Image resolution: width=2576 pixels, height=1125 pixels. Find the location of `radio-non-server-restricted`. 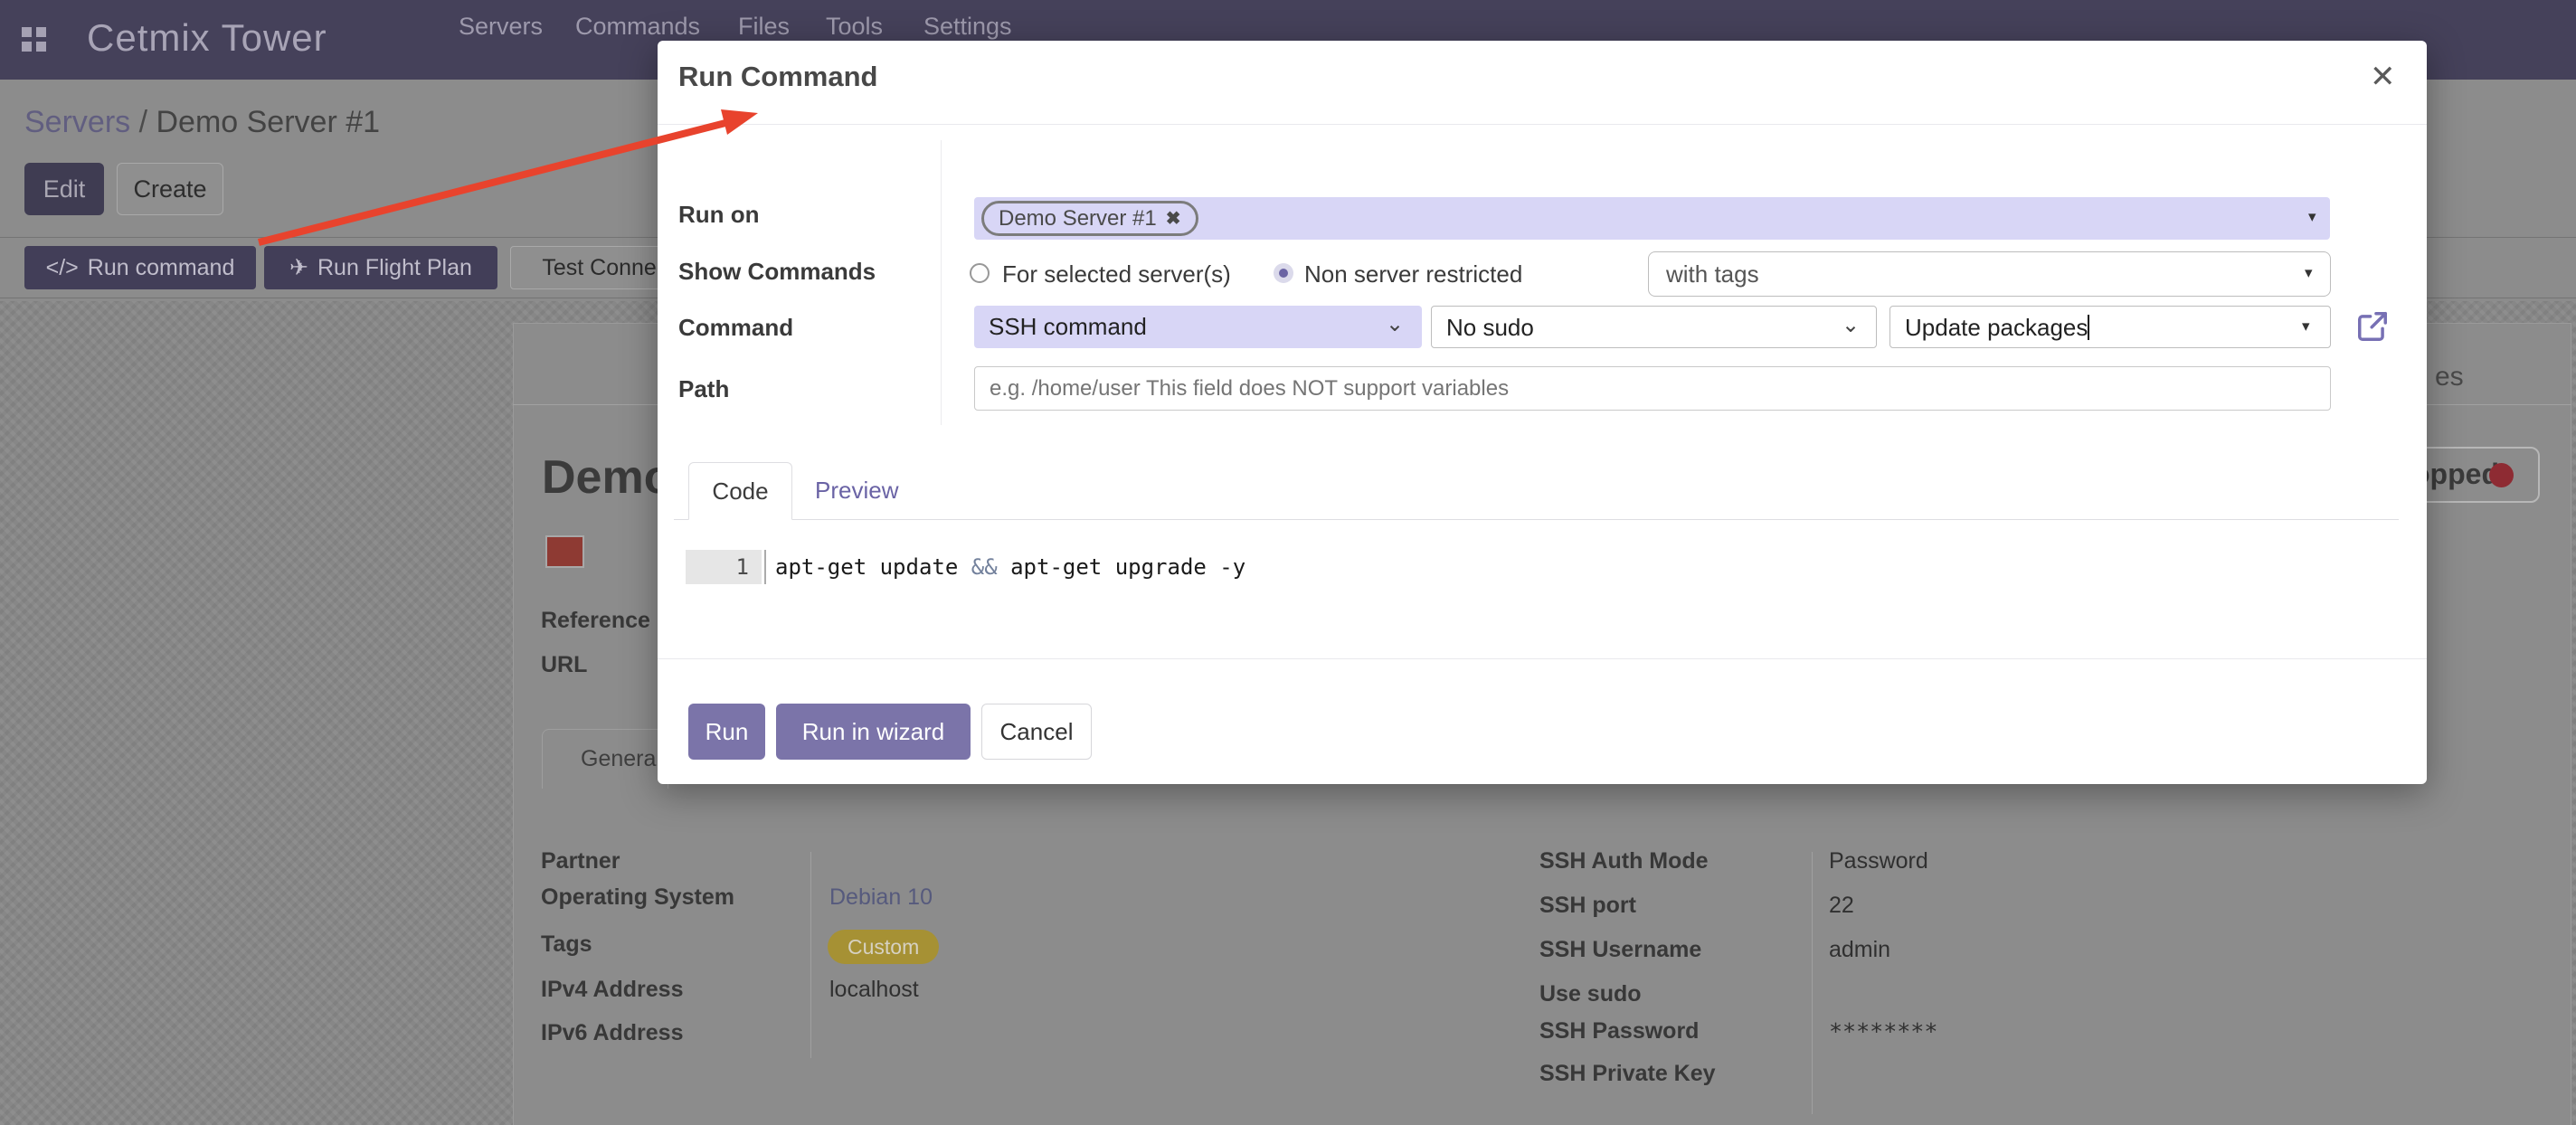

radio-non-server-restricted is located at coordinates (1283, 273).